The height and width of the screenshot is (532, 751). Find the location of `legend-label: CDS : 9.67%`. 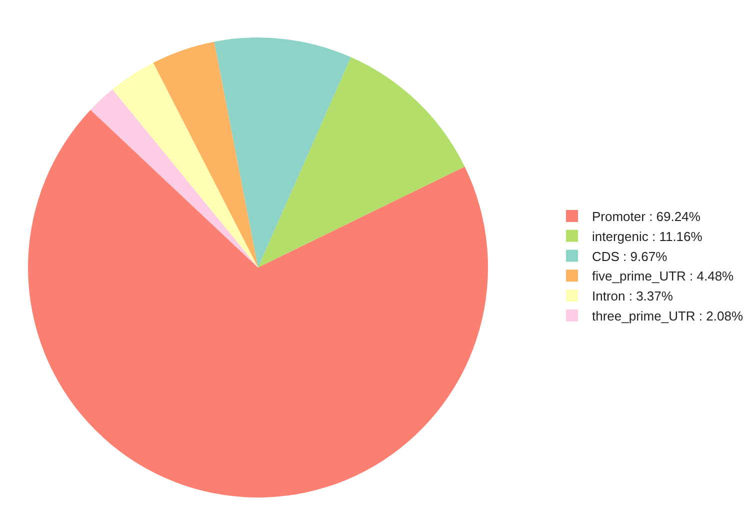

legend-label: CDS : 9.67% is located at coordinates (630, 256).